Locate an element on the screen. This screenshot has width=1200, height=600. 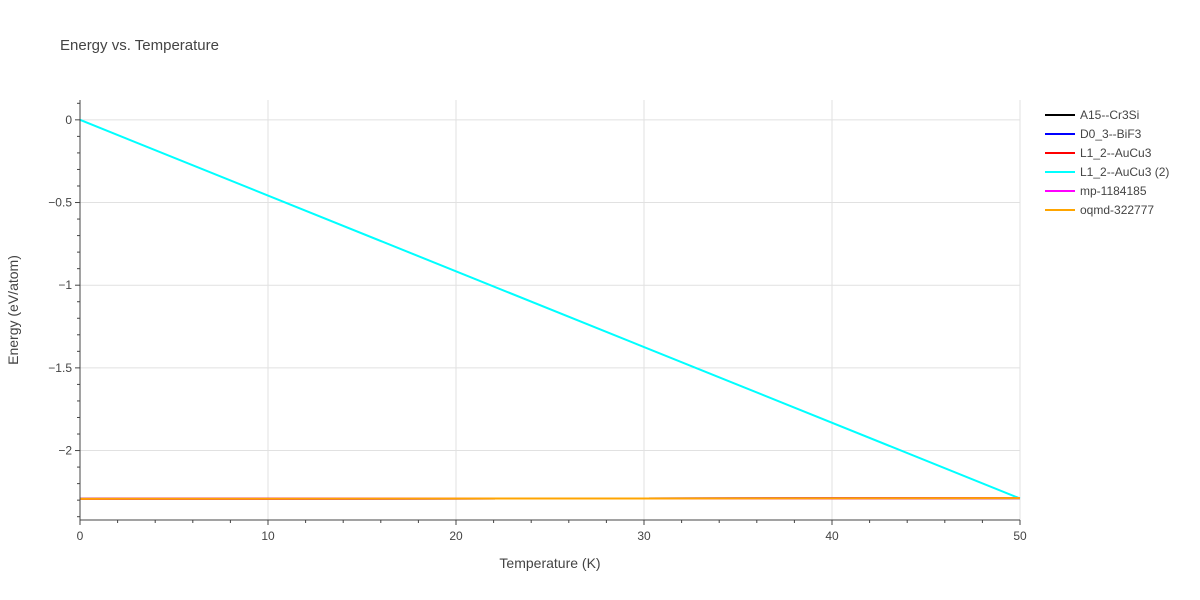
chart-title: Energy vs. Temperature is located at coordinates (139, 45).